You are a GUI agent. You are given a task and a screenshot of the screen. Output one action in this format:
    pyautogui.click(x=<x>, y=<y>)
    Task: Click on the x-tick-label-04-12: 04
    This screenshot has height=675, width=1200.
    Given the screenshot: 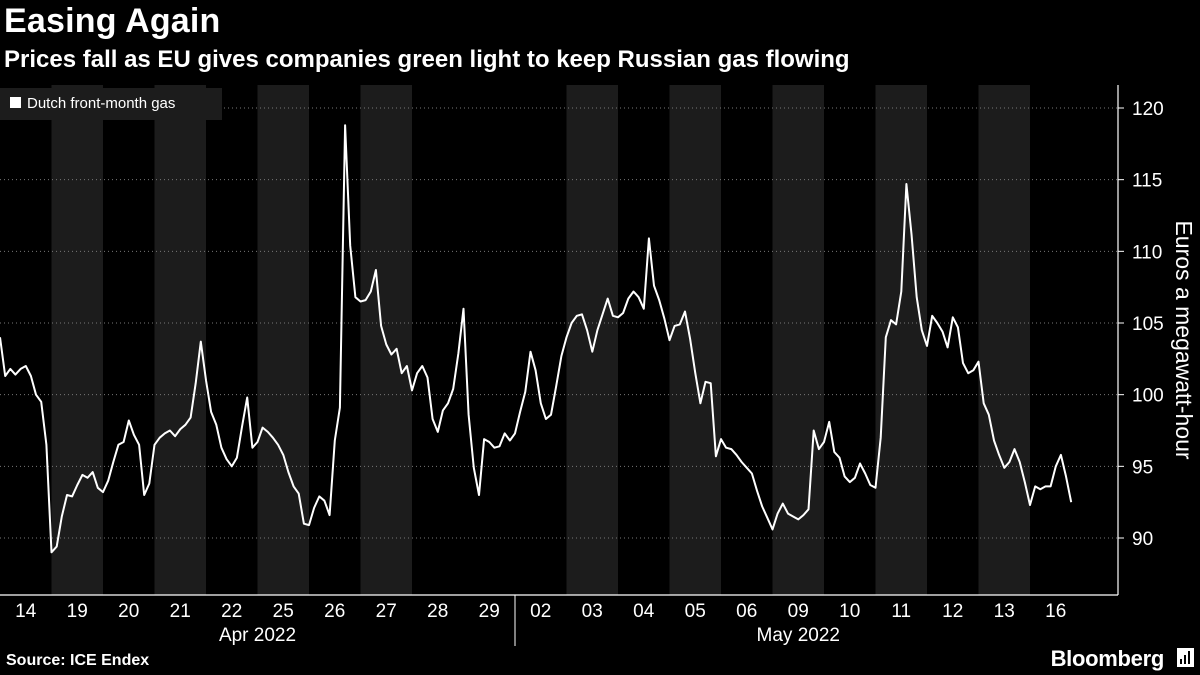 What is the action you would take?
    pyautogui.click(x=644, y=611)
    